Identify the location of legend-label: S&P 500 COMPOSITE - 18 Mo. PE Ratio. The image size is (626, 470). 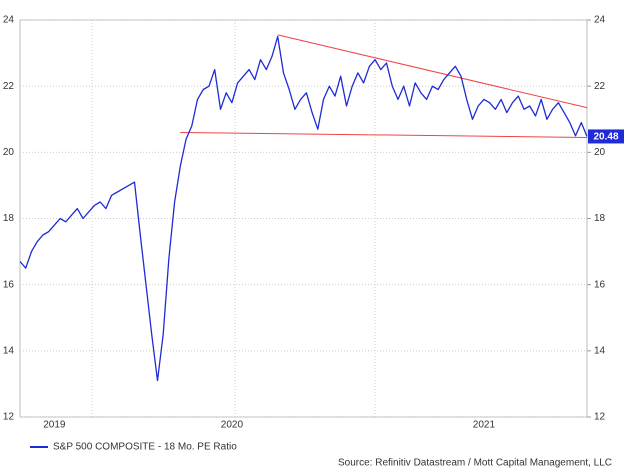
(145, 447).